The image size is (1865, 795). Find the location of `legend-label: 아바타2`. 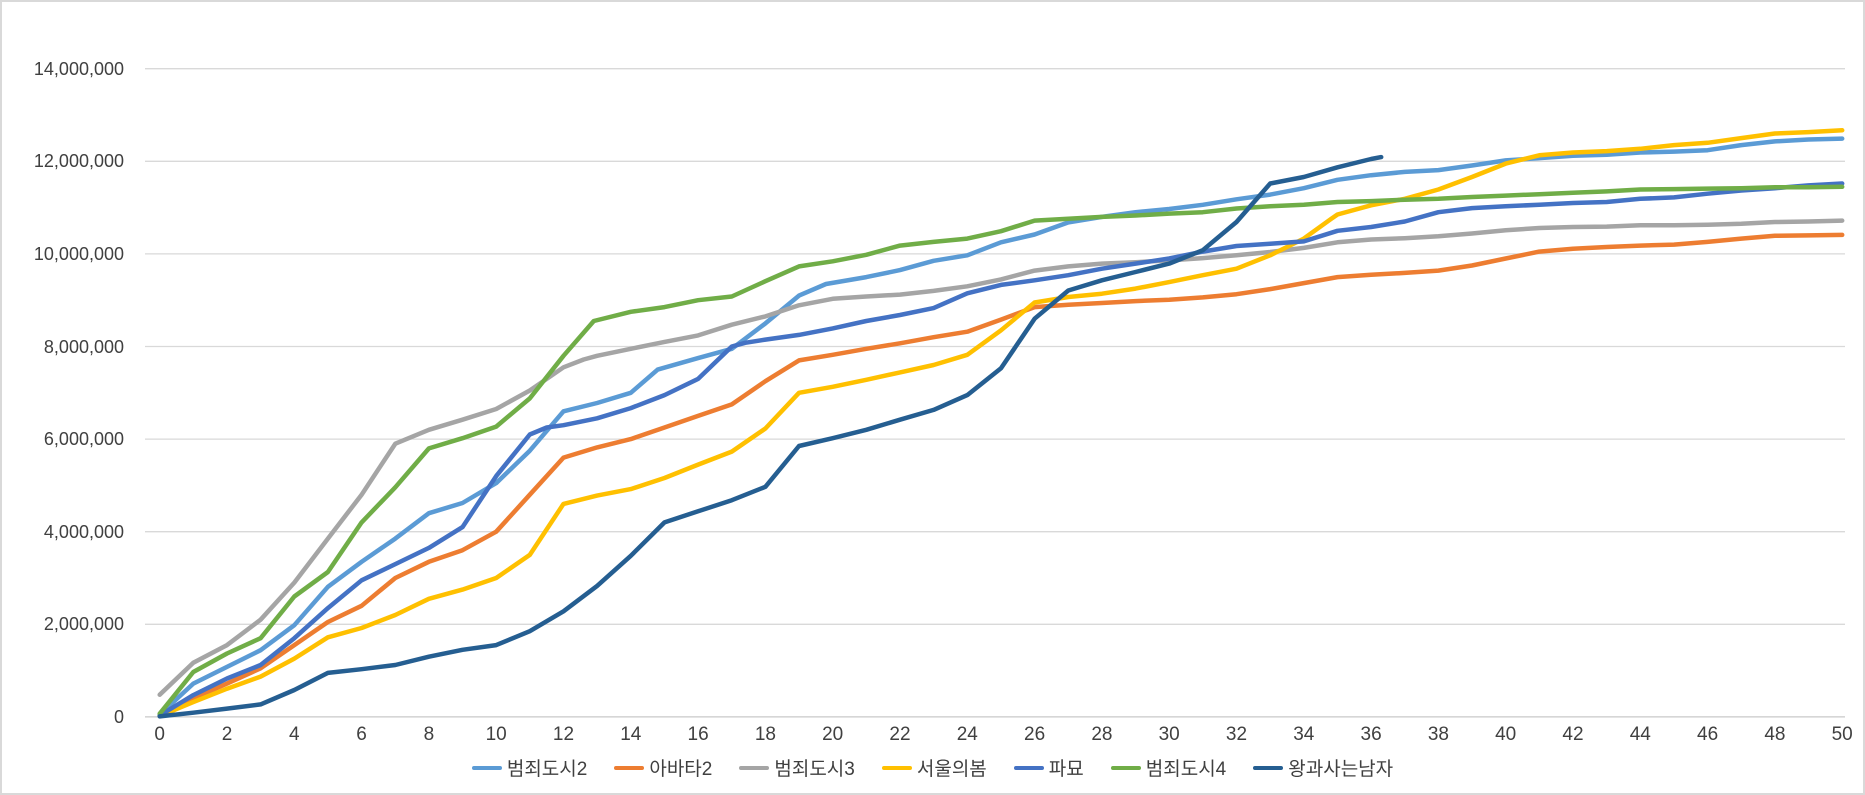

legend-label: 아바타2 is located at coordinates (681, 769).